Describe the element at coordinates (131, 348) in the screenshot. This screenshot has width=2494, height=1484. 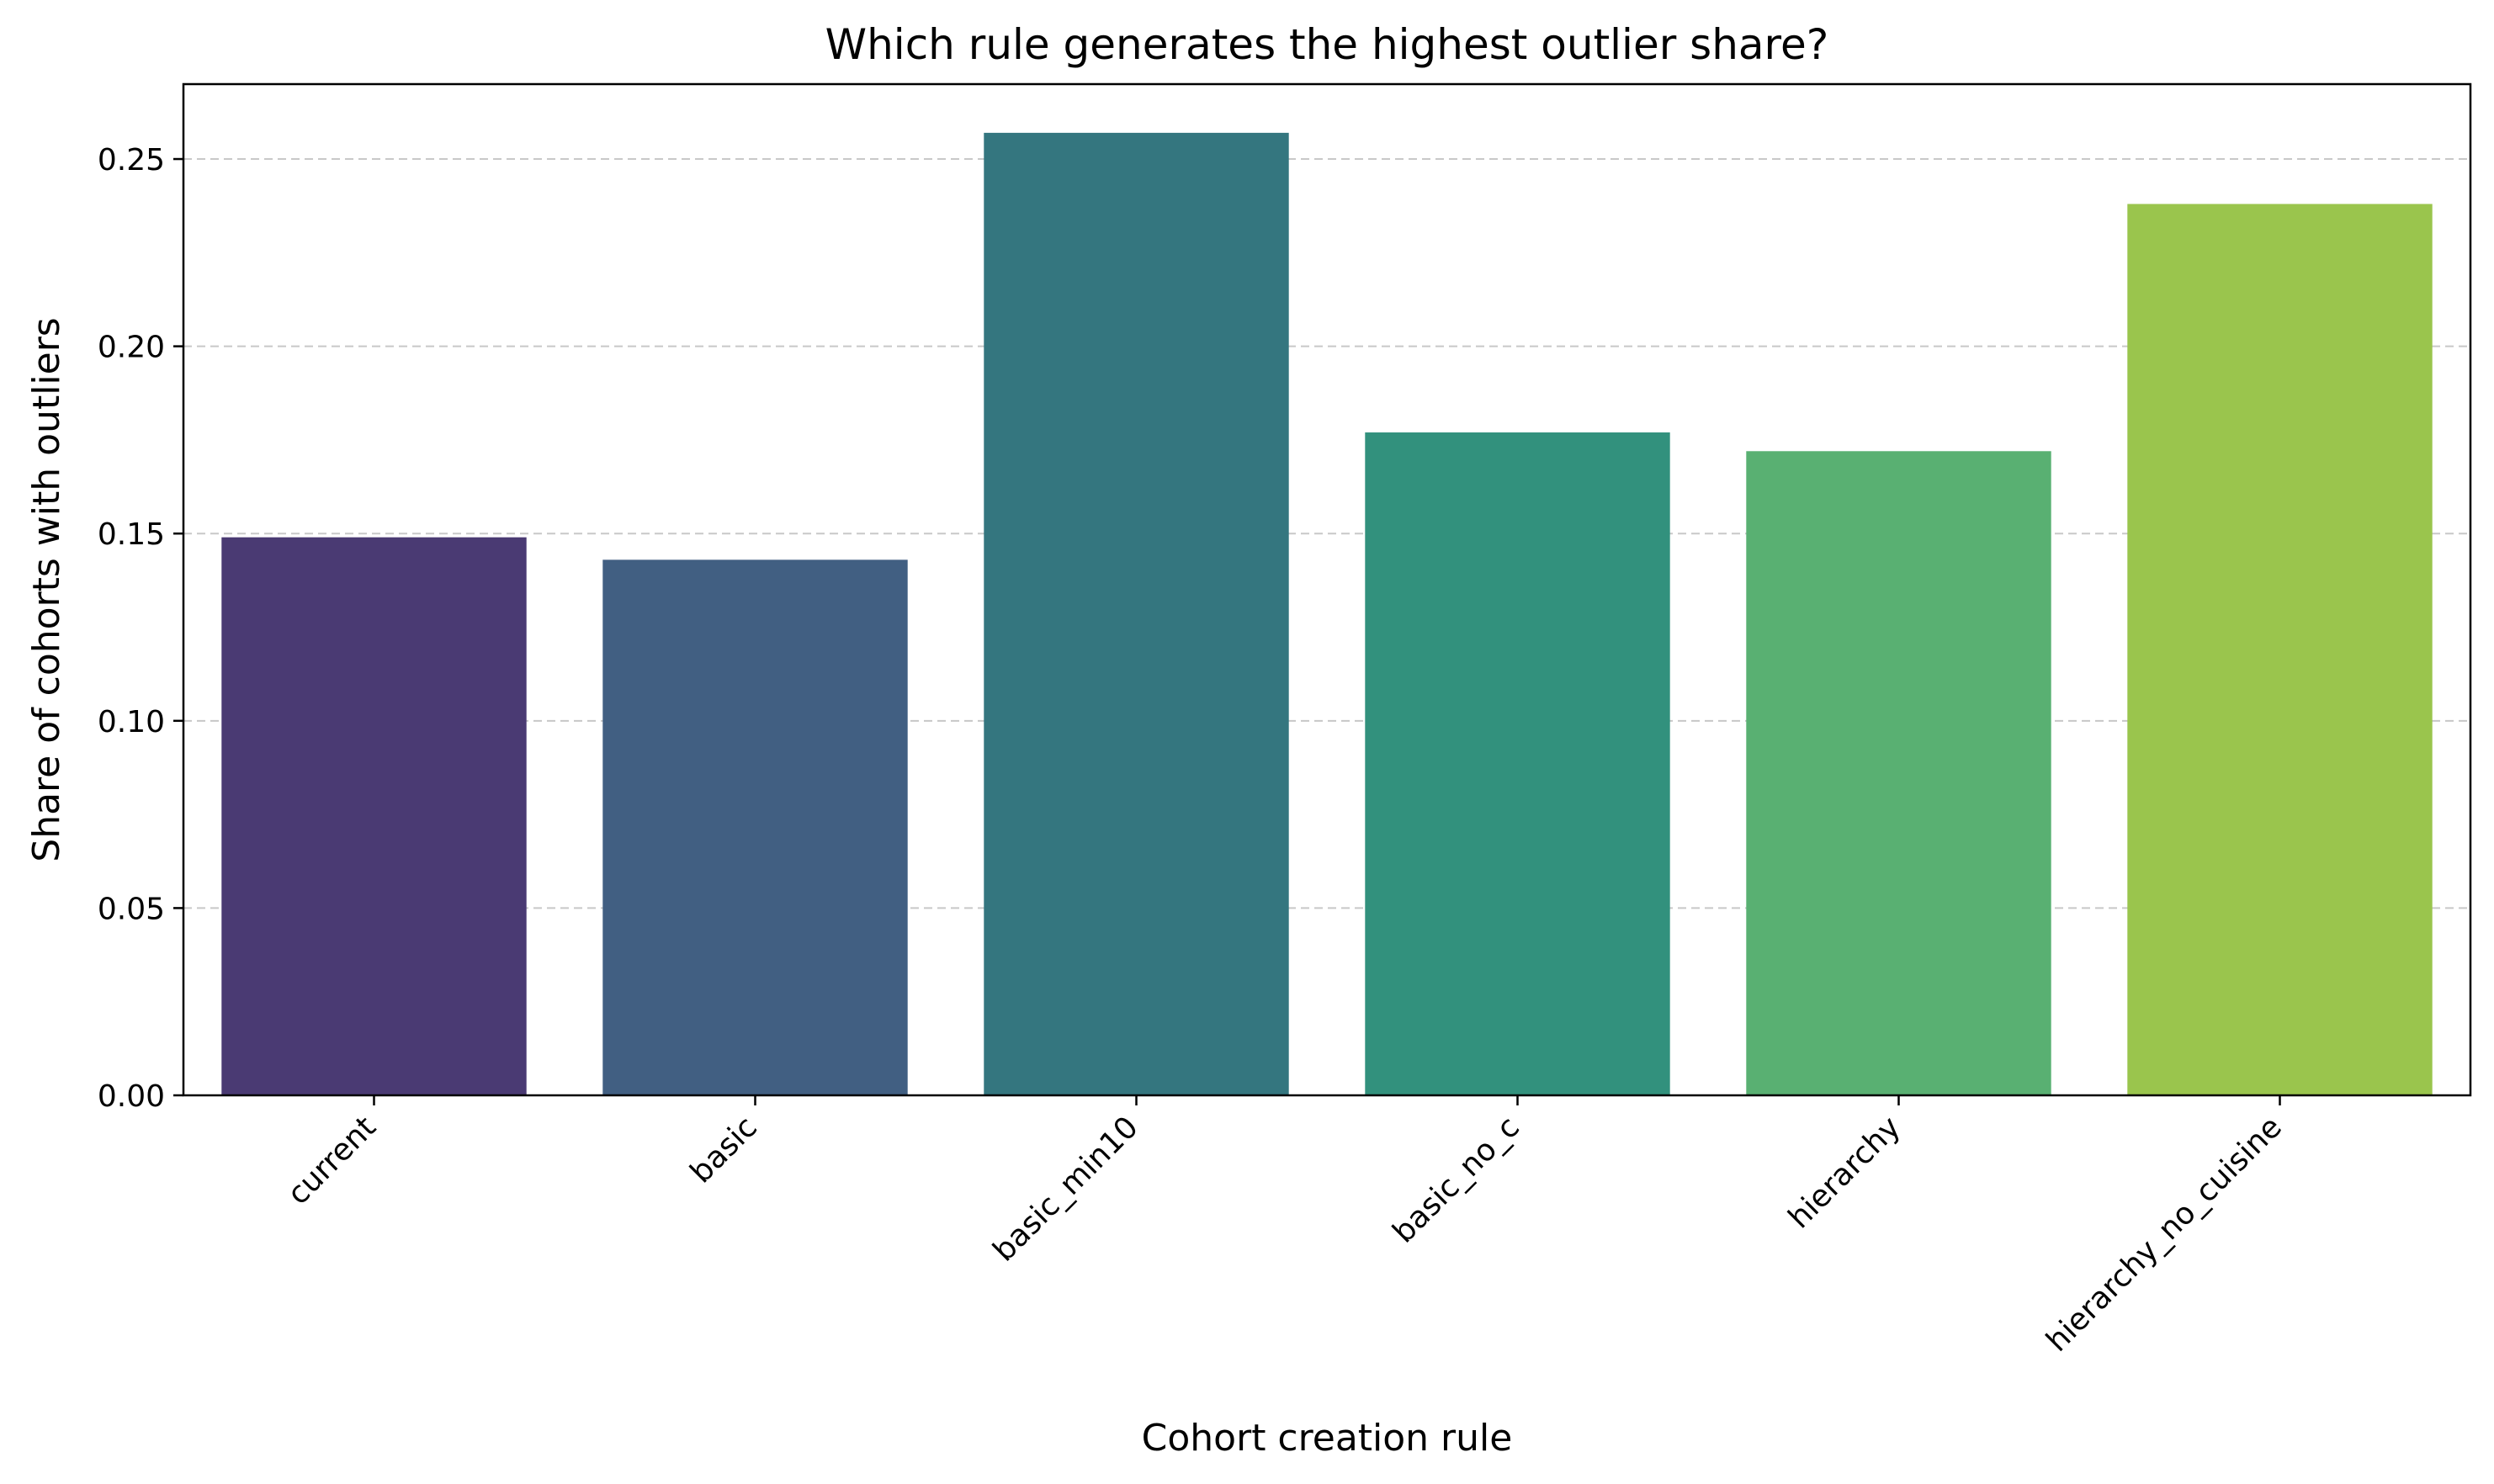
I see `y-tick-label: 0.20` at that location.